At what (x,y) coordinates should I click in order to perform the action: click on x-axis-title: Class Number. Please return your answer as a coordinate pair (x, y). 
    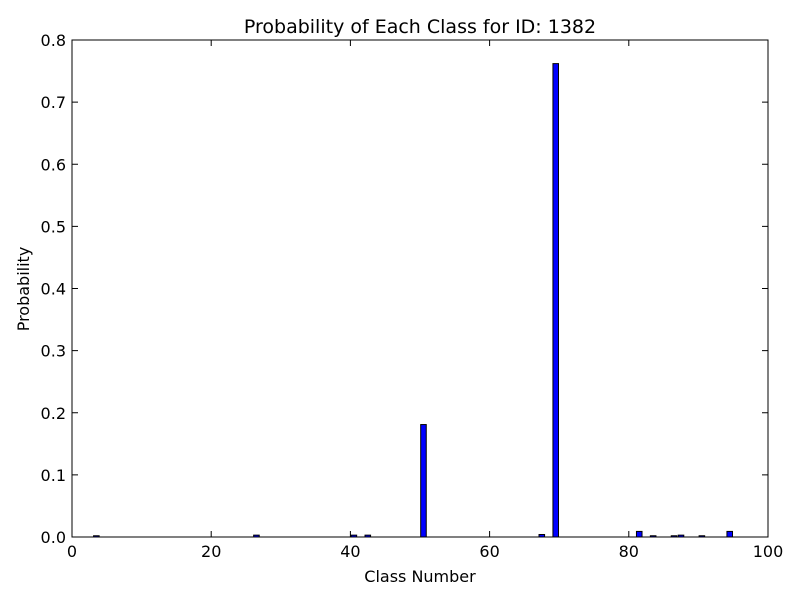
    Looking at the image, I should click on (420, 576).